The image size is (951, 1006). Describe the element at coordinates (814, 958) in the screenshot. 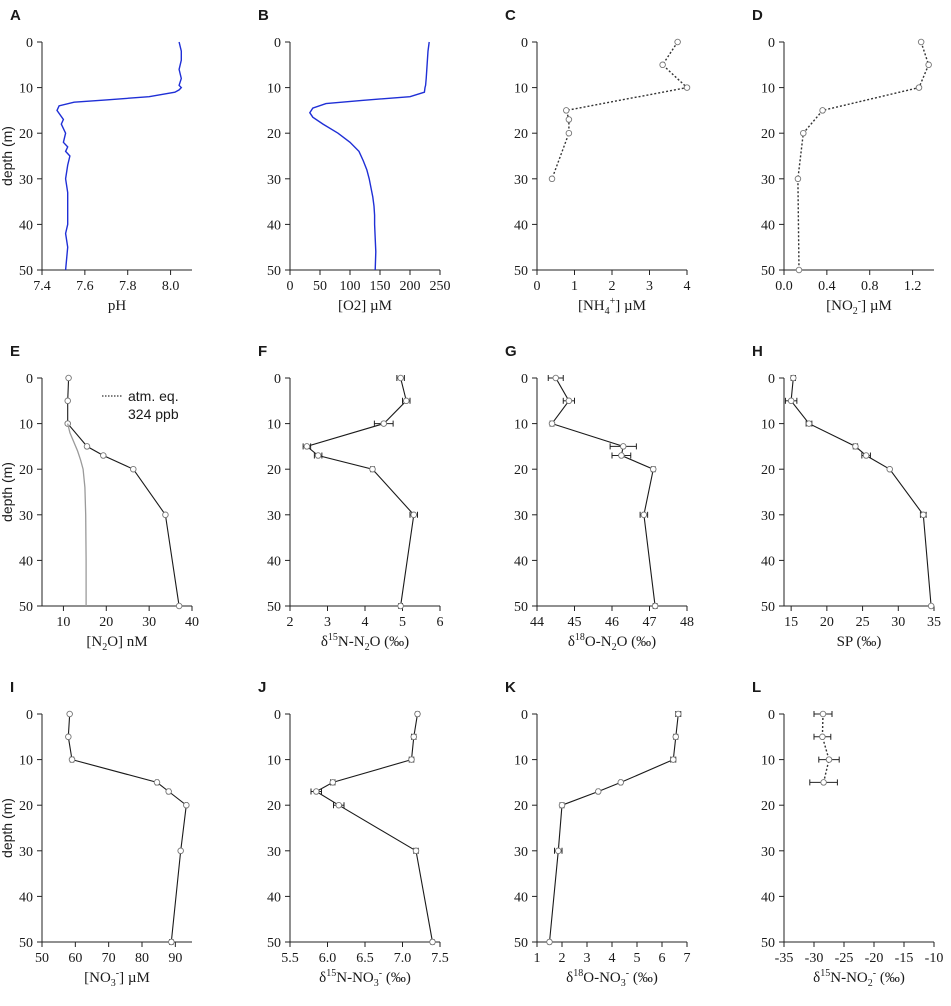

I see `x-tick-label: -30` at that location.